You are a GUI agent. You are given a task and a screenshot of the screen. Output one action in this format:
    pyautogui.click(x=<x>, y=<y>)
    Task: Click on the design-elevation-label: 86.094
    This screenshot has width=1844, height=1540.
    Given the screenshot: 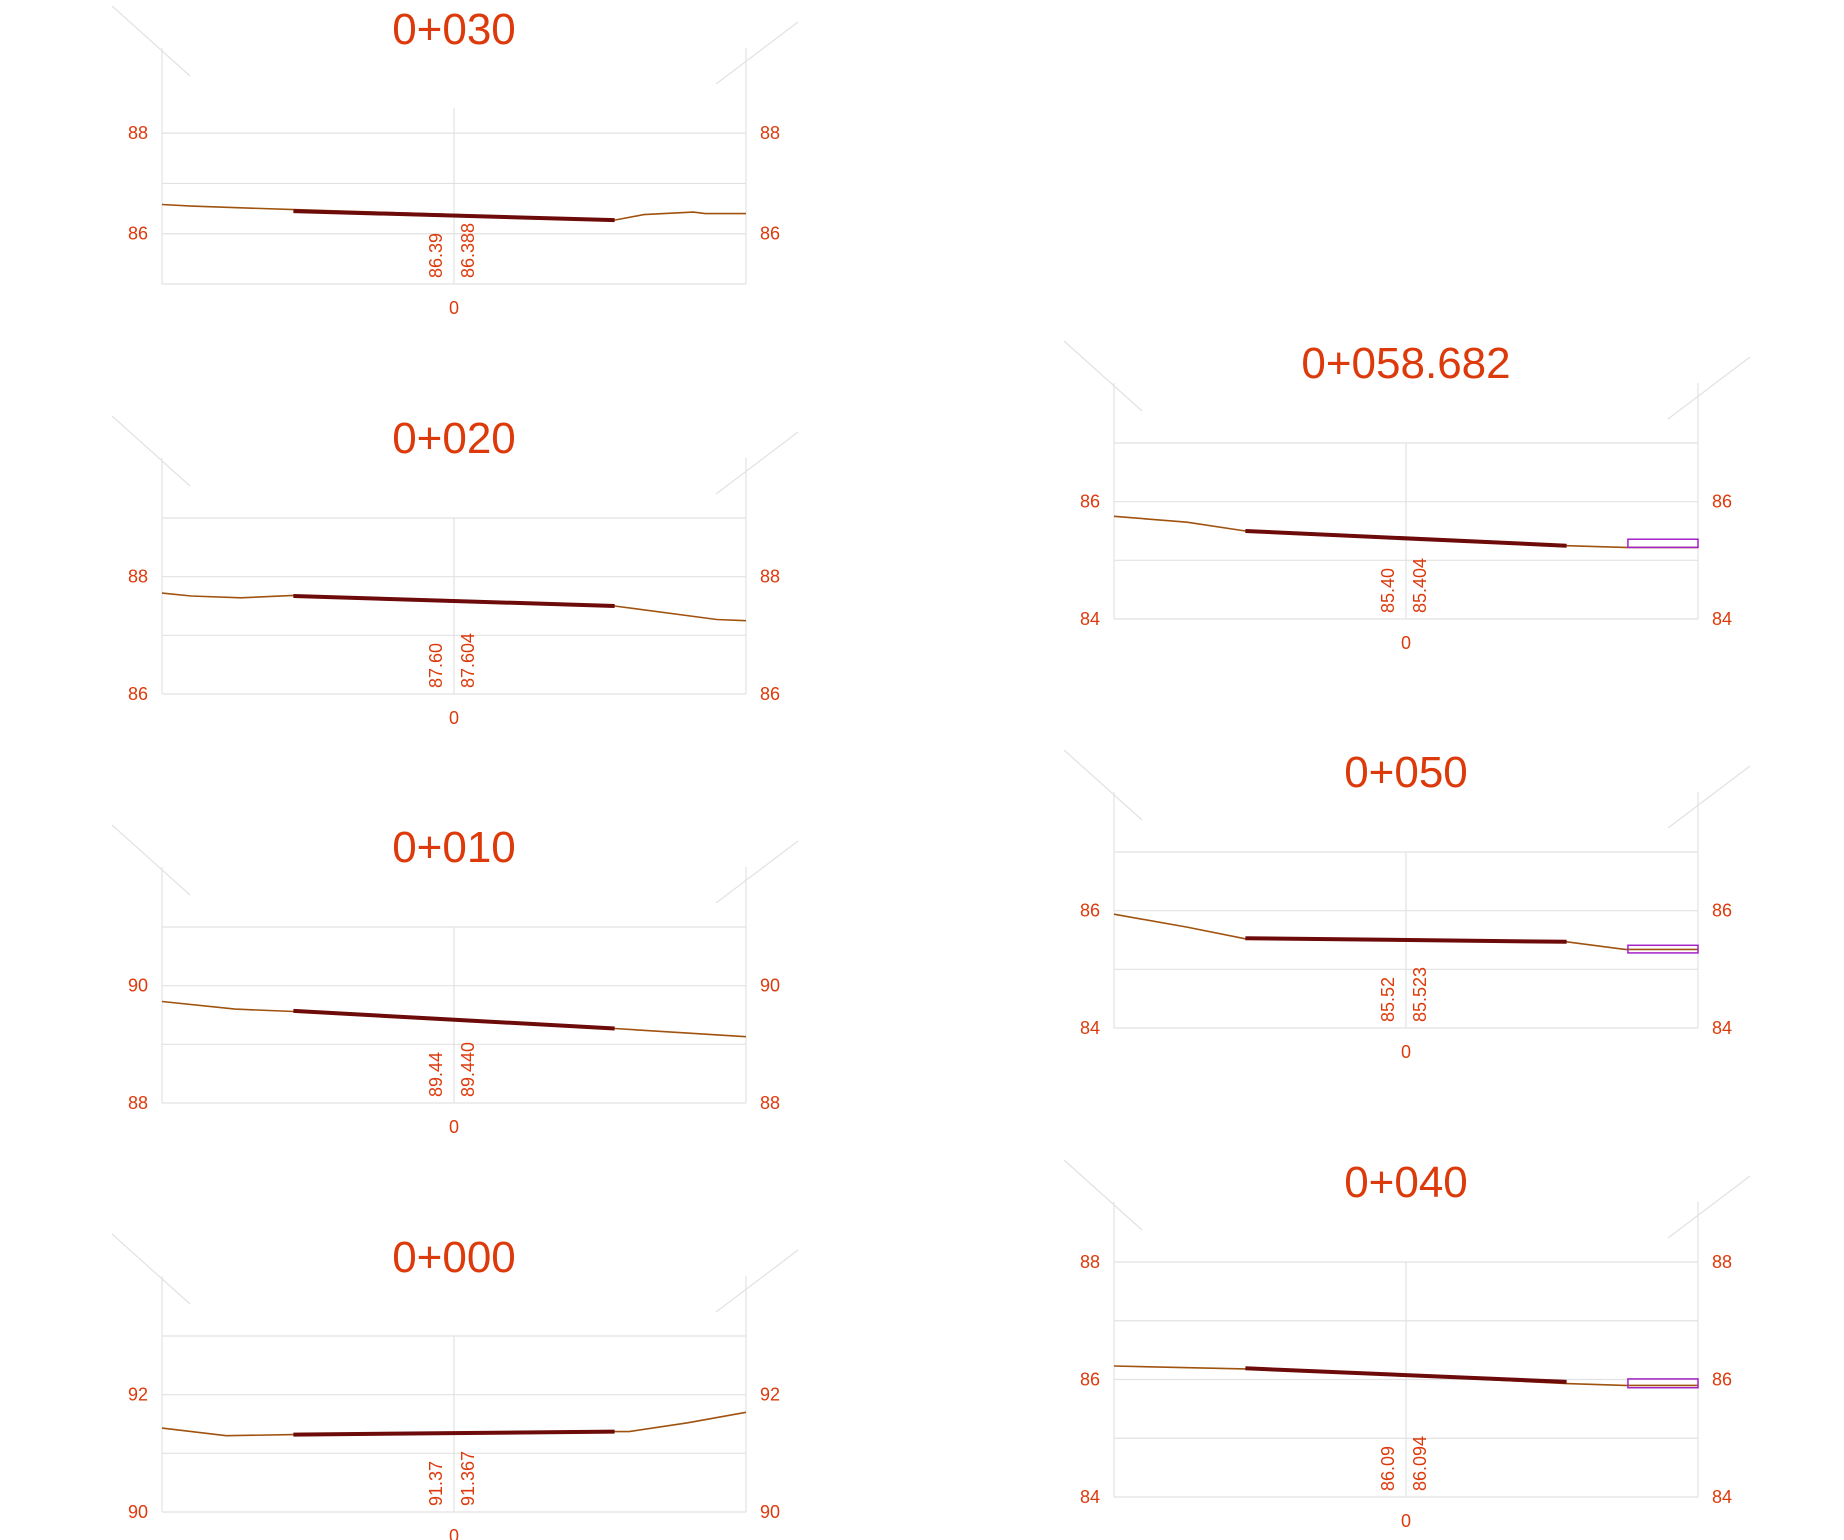 What is the action you would take?
    pyautogui.click(x=1420, y=1463)
    